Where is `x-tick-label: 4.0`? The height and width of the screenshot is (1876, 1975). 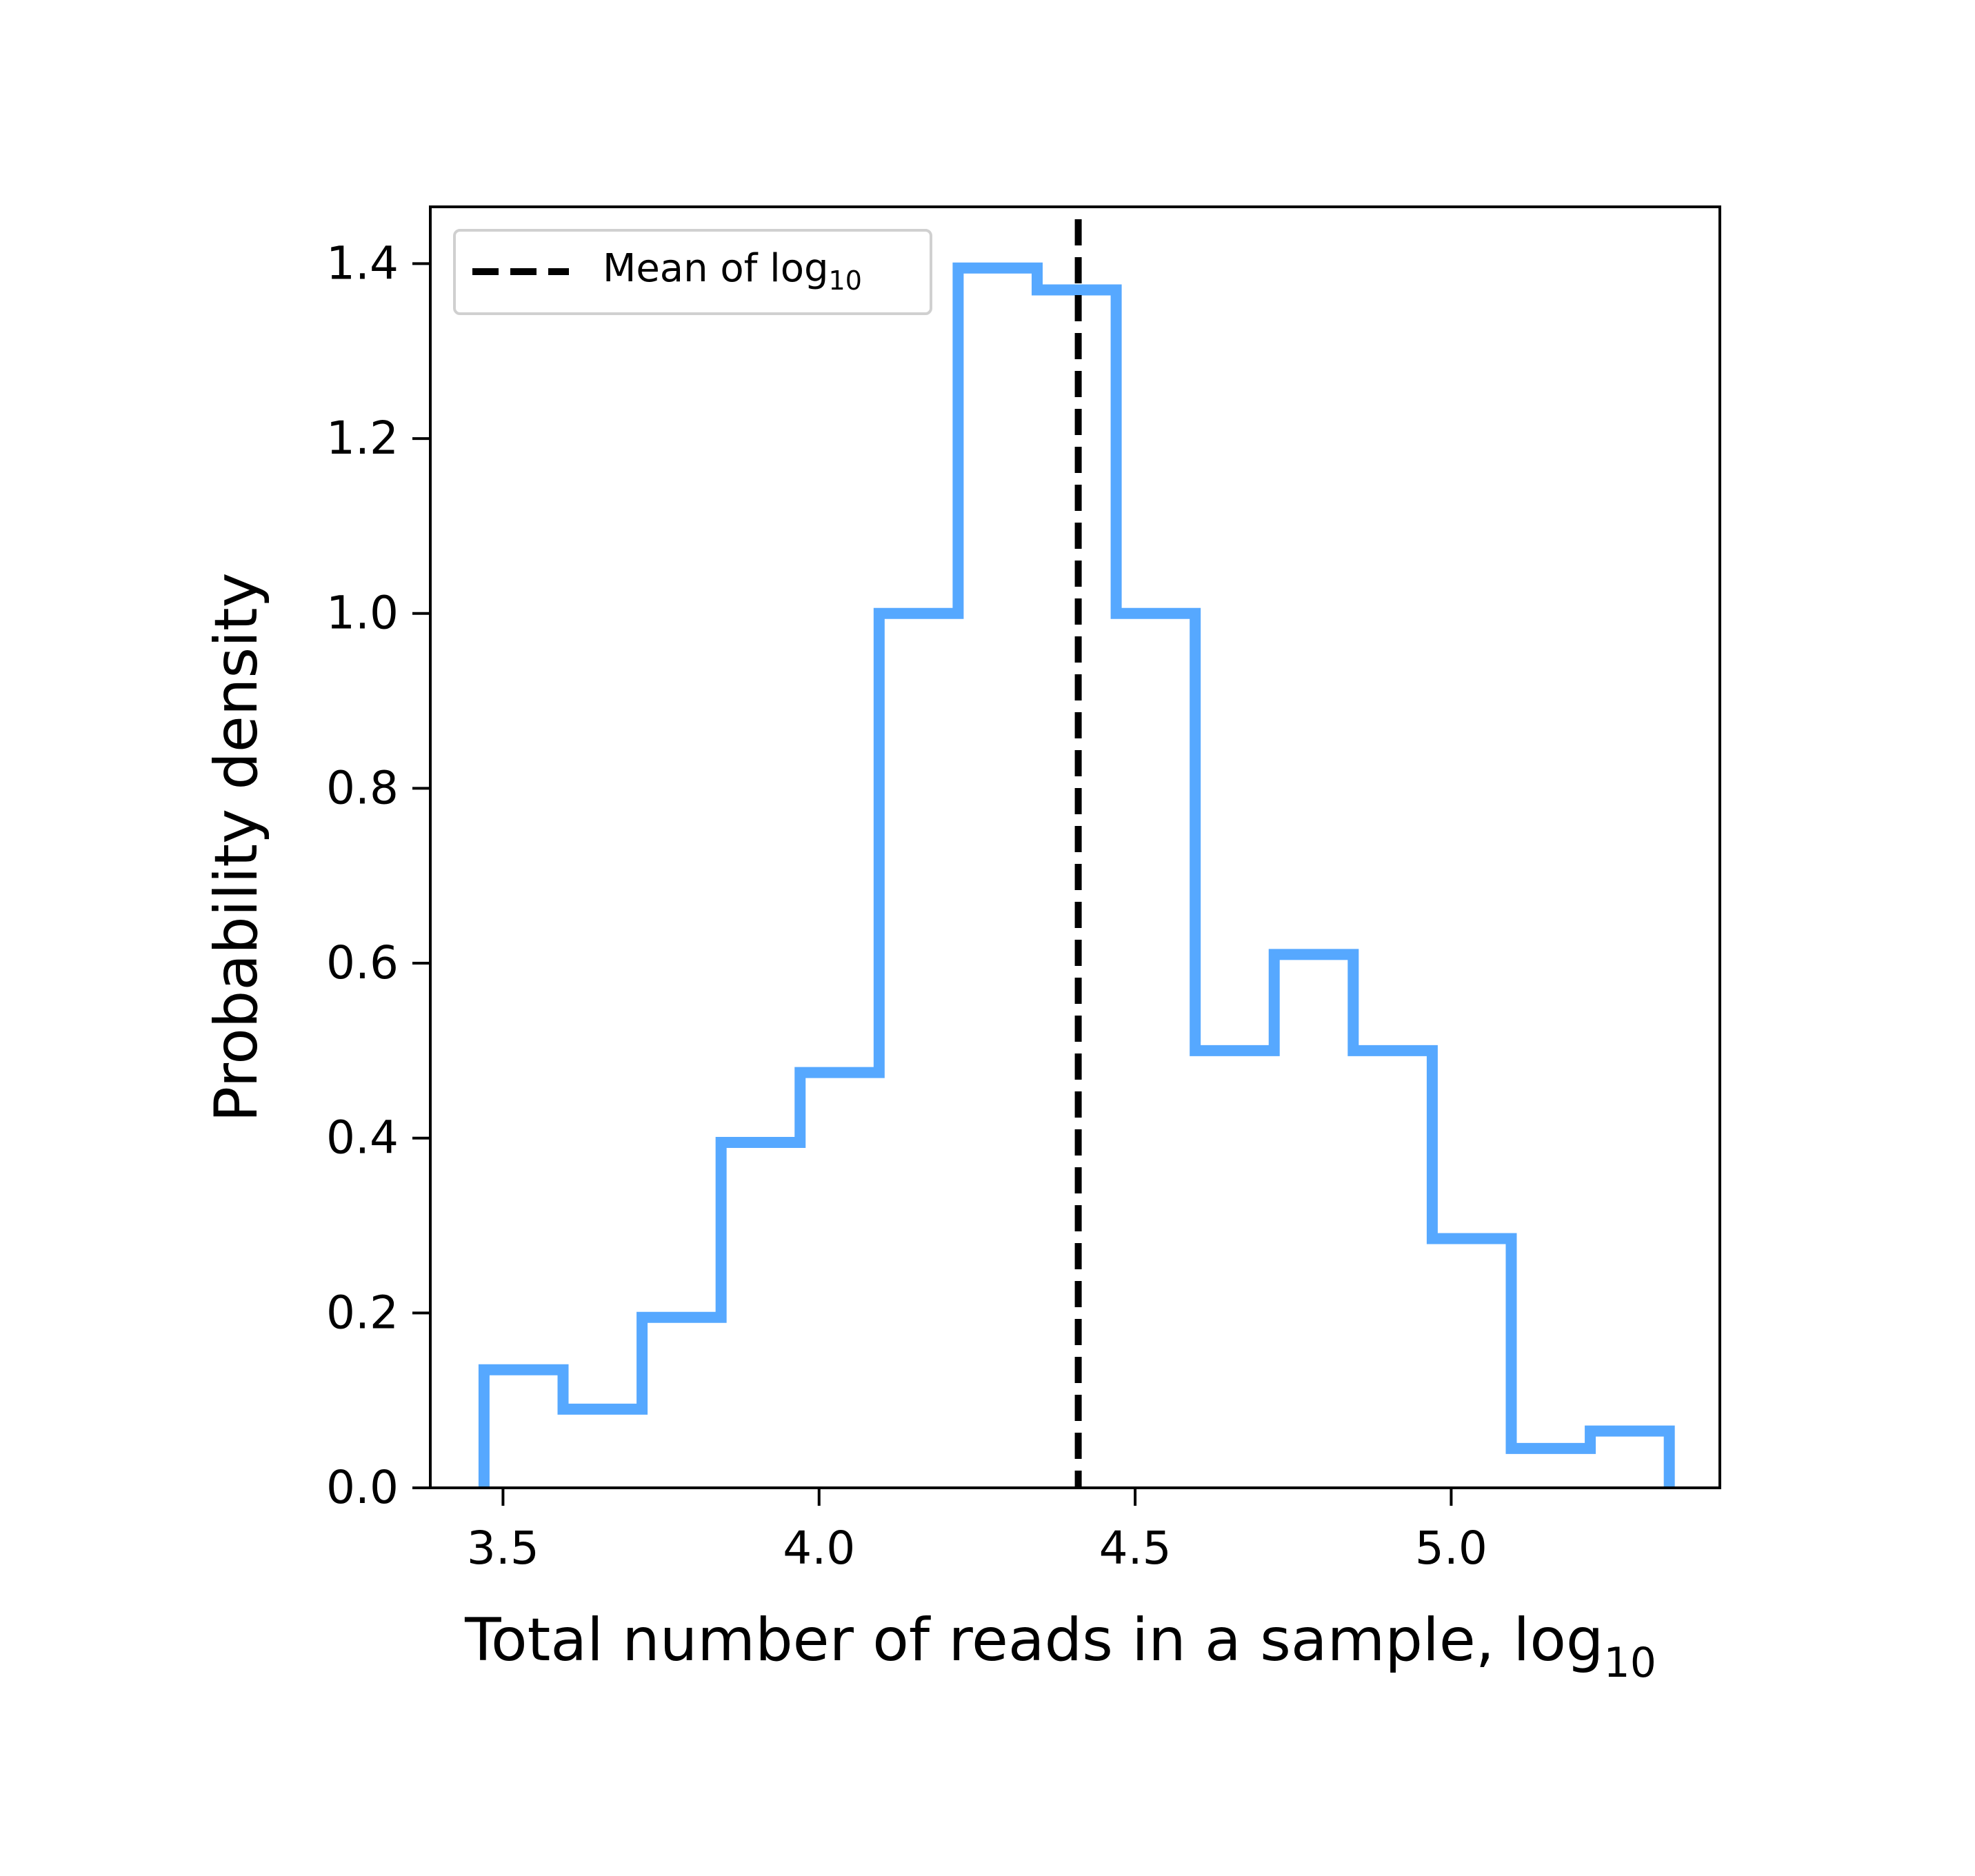
x-tick-label: 4.0 is located at coordinates (819, 1548).